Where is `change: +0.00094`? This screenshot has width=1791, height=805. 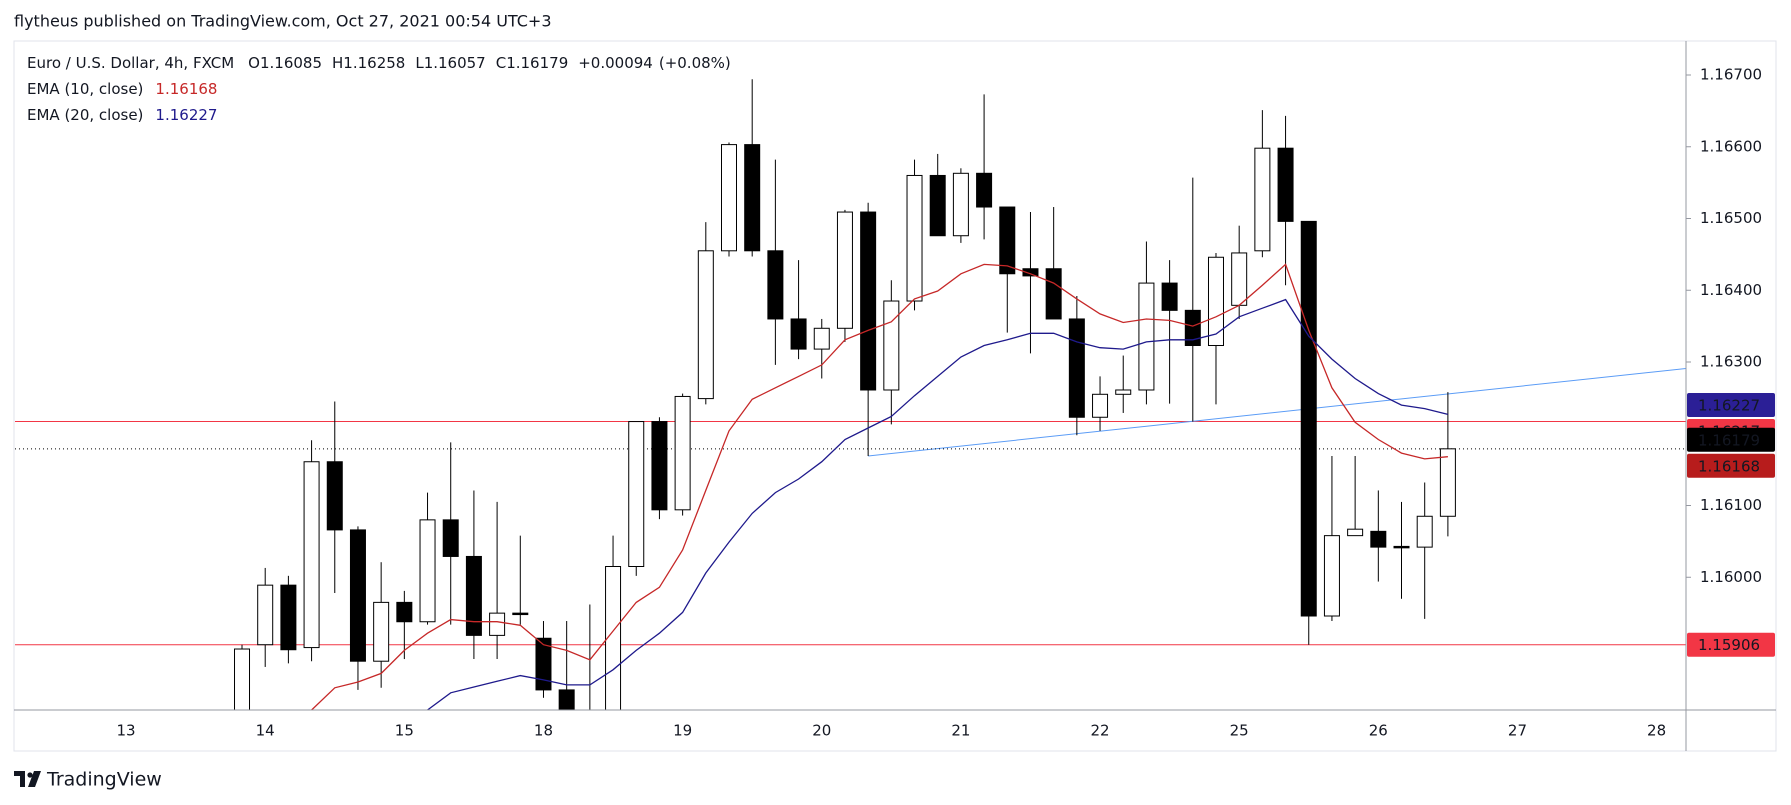 change: +0.00094 is located at coordinates (615, 63).